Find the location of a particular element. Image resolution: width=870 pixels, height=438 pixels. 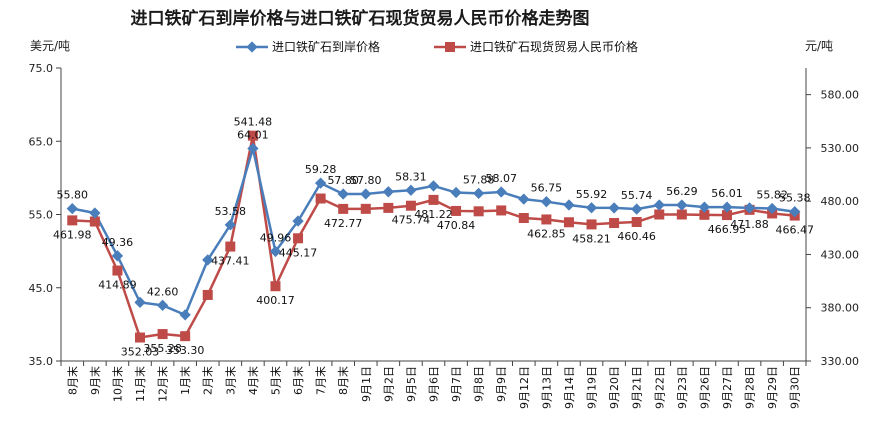

left-tick-label: 55.0 is located at coordinates (41, 215).